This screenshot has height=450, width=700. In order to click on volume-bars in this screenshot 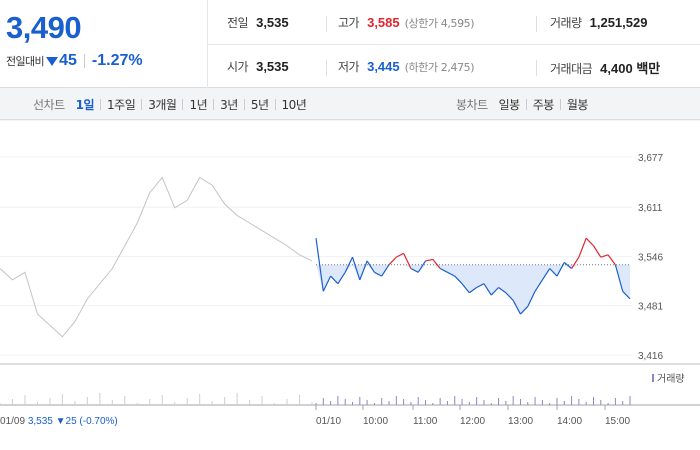, I will do `click(315, 399)`.